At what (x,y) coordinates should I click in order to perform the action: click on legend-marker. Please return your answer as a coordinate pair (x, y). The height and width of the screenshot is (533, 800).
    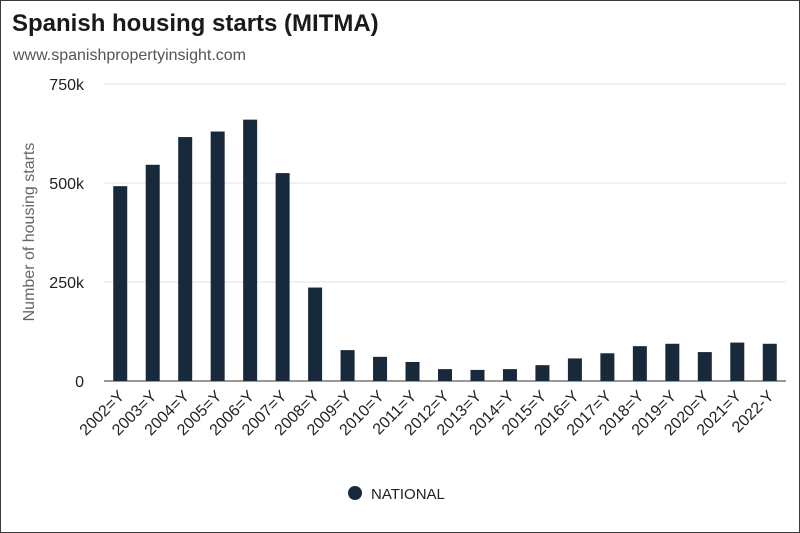
    Looking at the image, I should click on (355, 493).